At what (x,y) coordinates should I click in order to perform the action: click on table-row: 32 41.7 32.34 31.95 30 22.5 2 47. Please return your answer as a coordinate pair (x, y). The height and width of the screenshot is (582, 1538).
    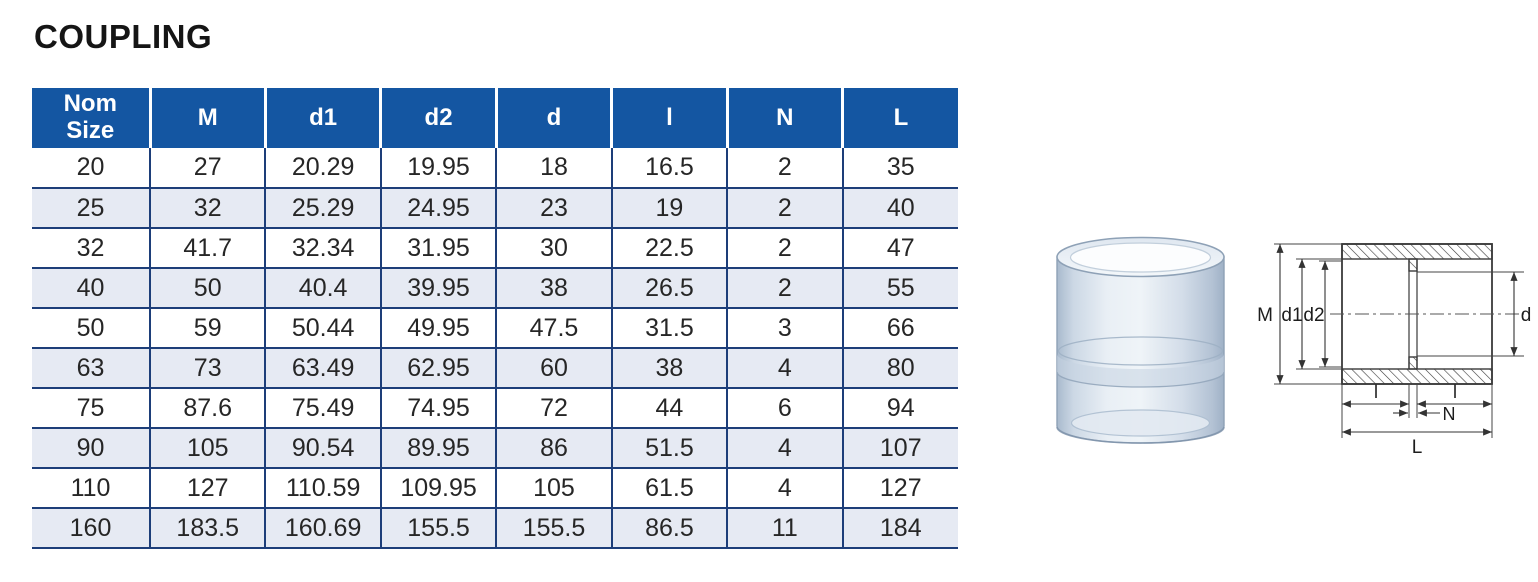
    Looking at the image, I should click on (495, 248).